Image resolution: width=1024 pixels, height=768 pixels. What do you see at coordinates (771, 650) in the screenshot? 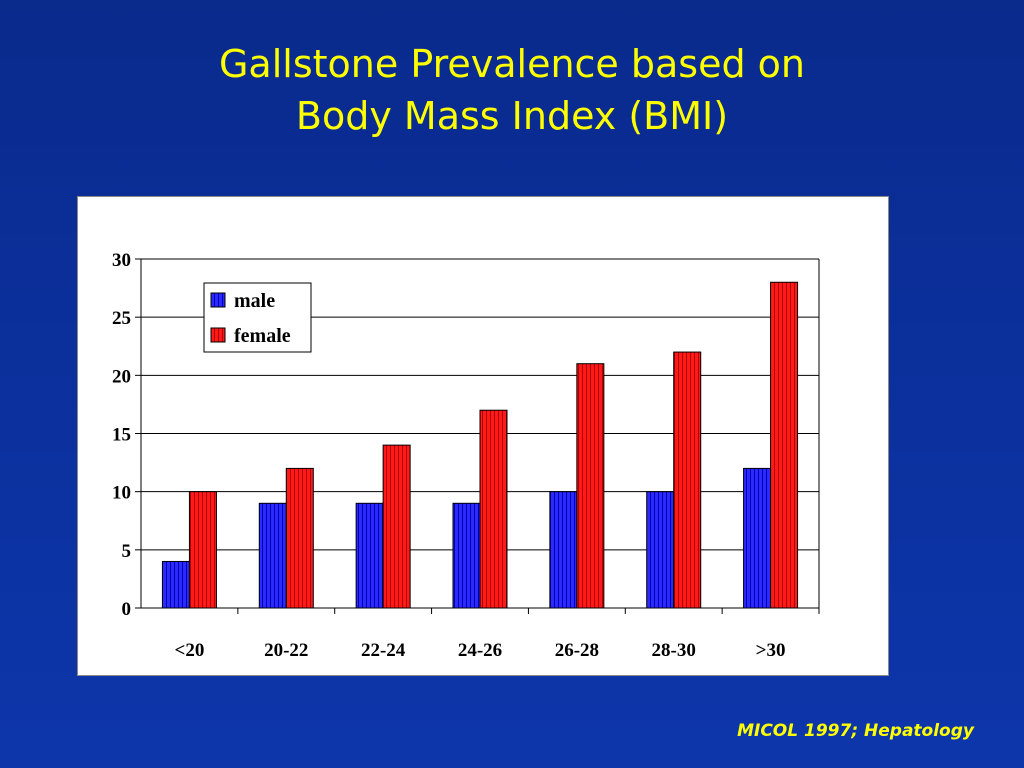
I see `x-tick-label: >30` at bounding box center [771, 650].